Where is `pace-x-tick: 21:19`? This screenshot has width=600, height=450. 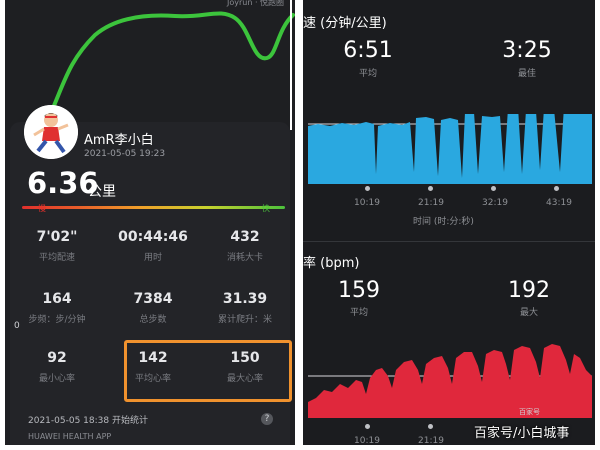 pace-x-tick: 21:19 is located at coordinates (431, 203).